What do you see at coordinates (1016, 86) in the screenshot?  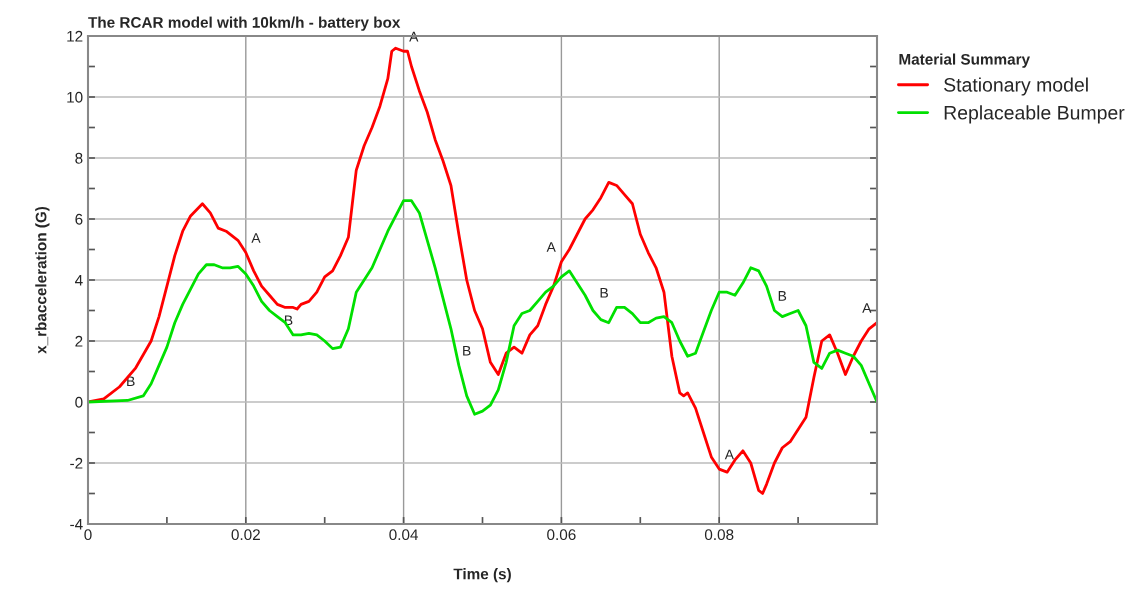 I see `legend-label: Stationary model` at bounding box center [1016, 86].